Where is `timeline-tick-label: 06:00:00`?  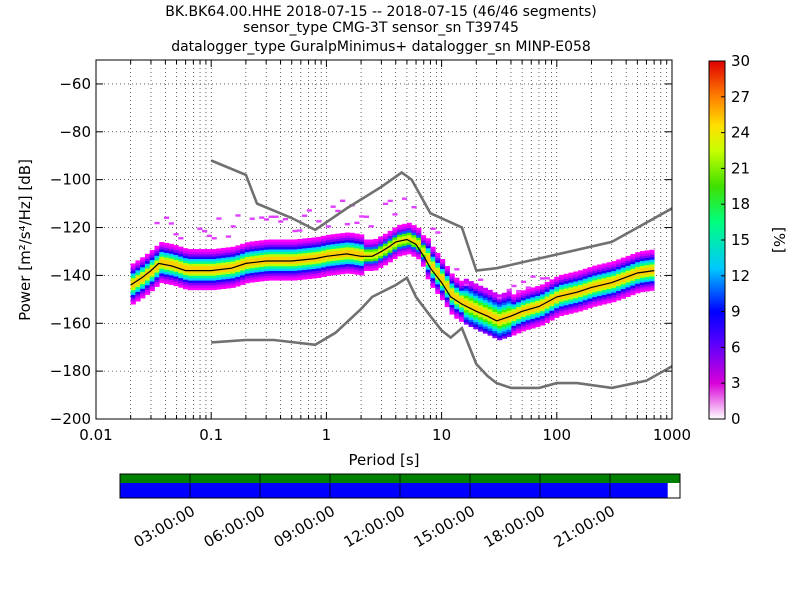
timeline-tick-label: 06:00:00 is located at coordinates (234, 526).